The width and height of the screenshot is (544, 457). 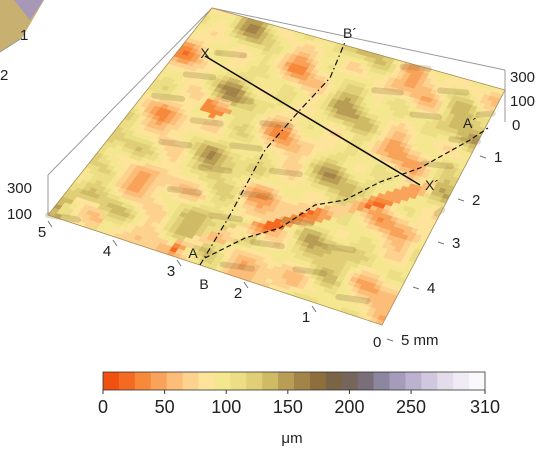 I want to click on profile-line-b, so click(x=272, y=153).